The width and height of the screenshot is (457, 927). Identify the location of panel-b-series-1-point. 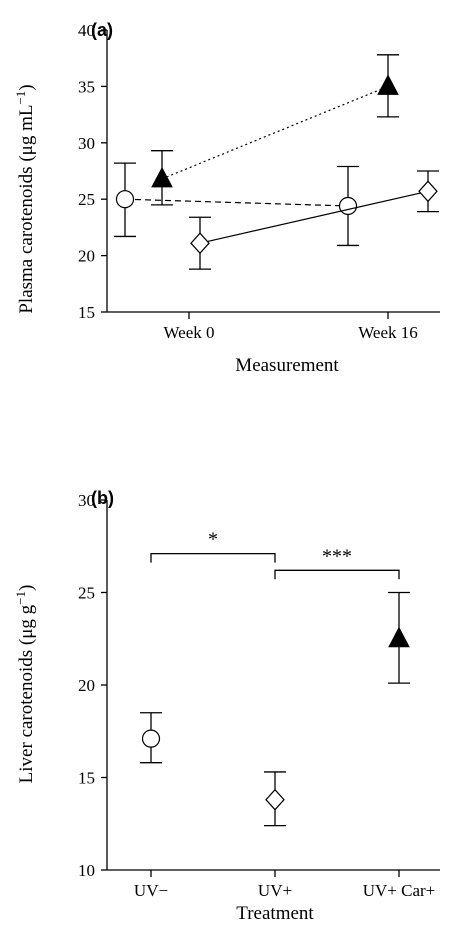
(275, 799).